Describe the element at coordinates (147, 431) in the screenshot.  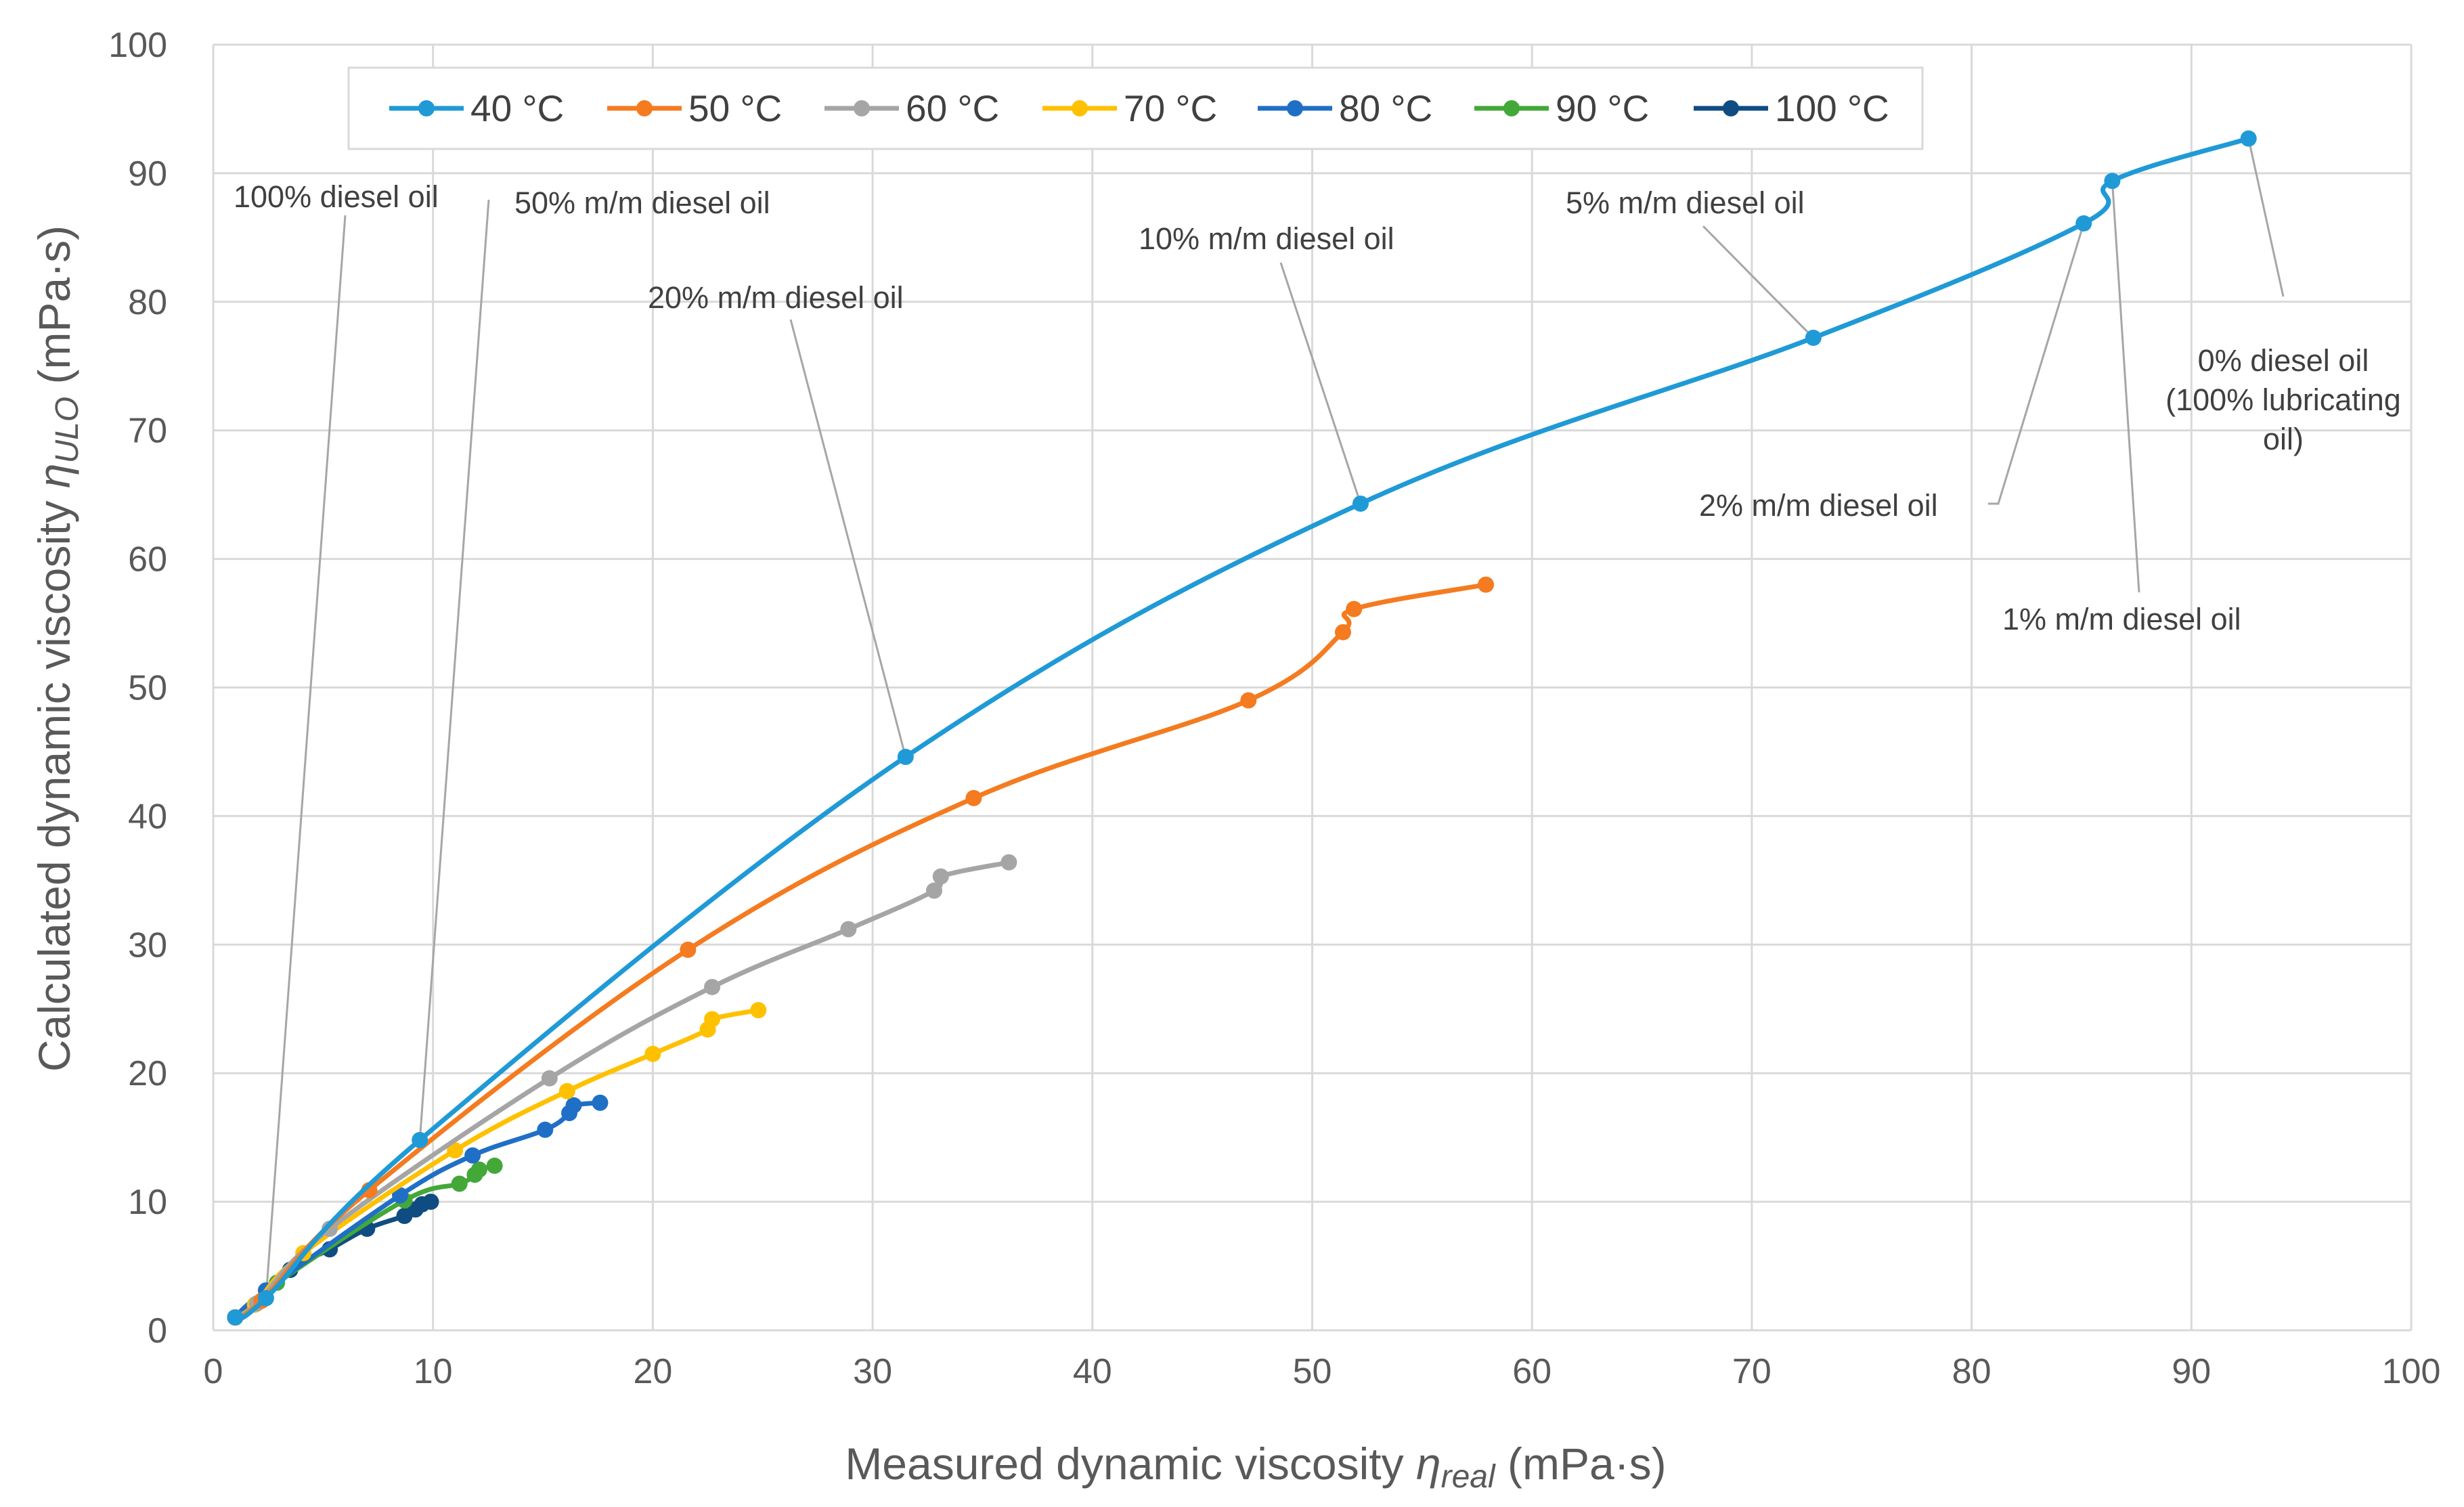
I see `y-tick-label-7: 70` at that location.